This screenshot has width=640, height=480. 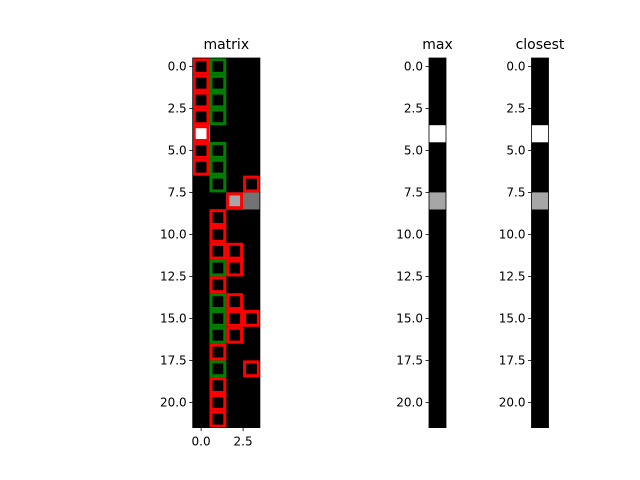 I want to click on panel-title: max, so click(x=437, y=45).